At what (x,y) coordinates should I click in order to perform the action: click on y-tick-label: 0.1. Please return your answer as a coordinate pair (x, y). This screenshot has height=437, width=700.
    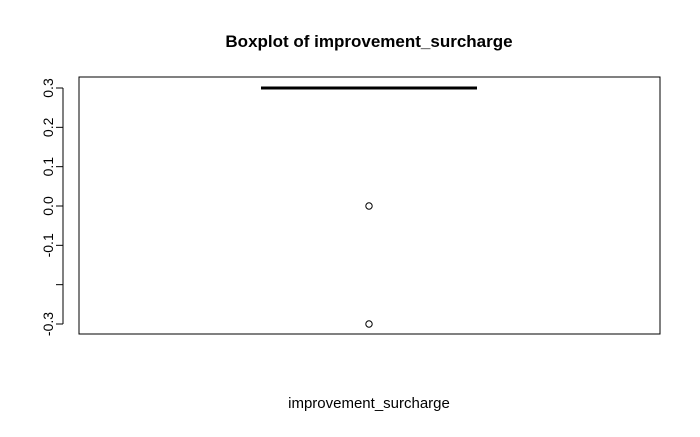
    Looking at the image, I should click on (48, 167).